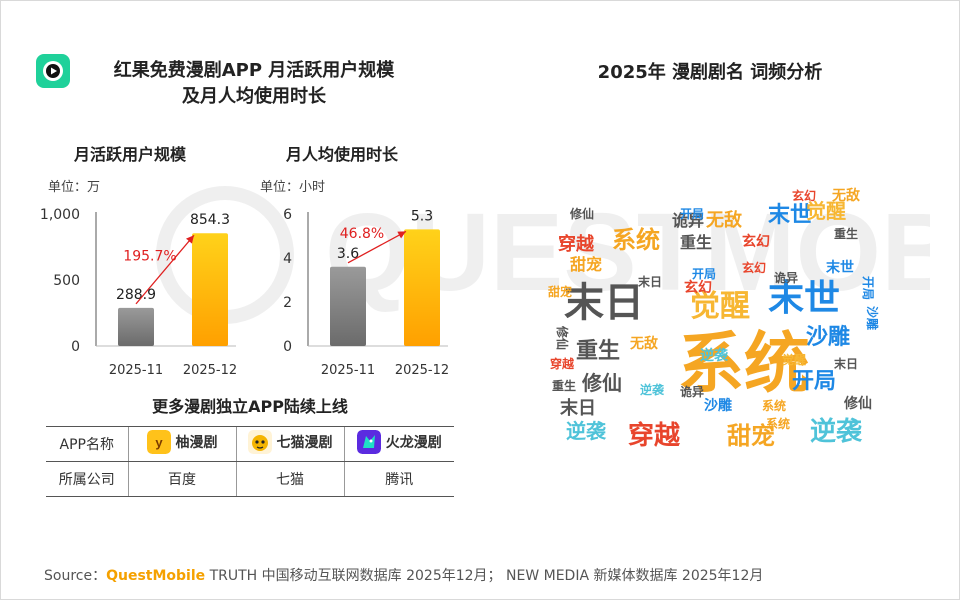  I want to click on app-cell-huolong: 火龙漫剧, so click(398, 444).